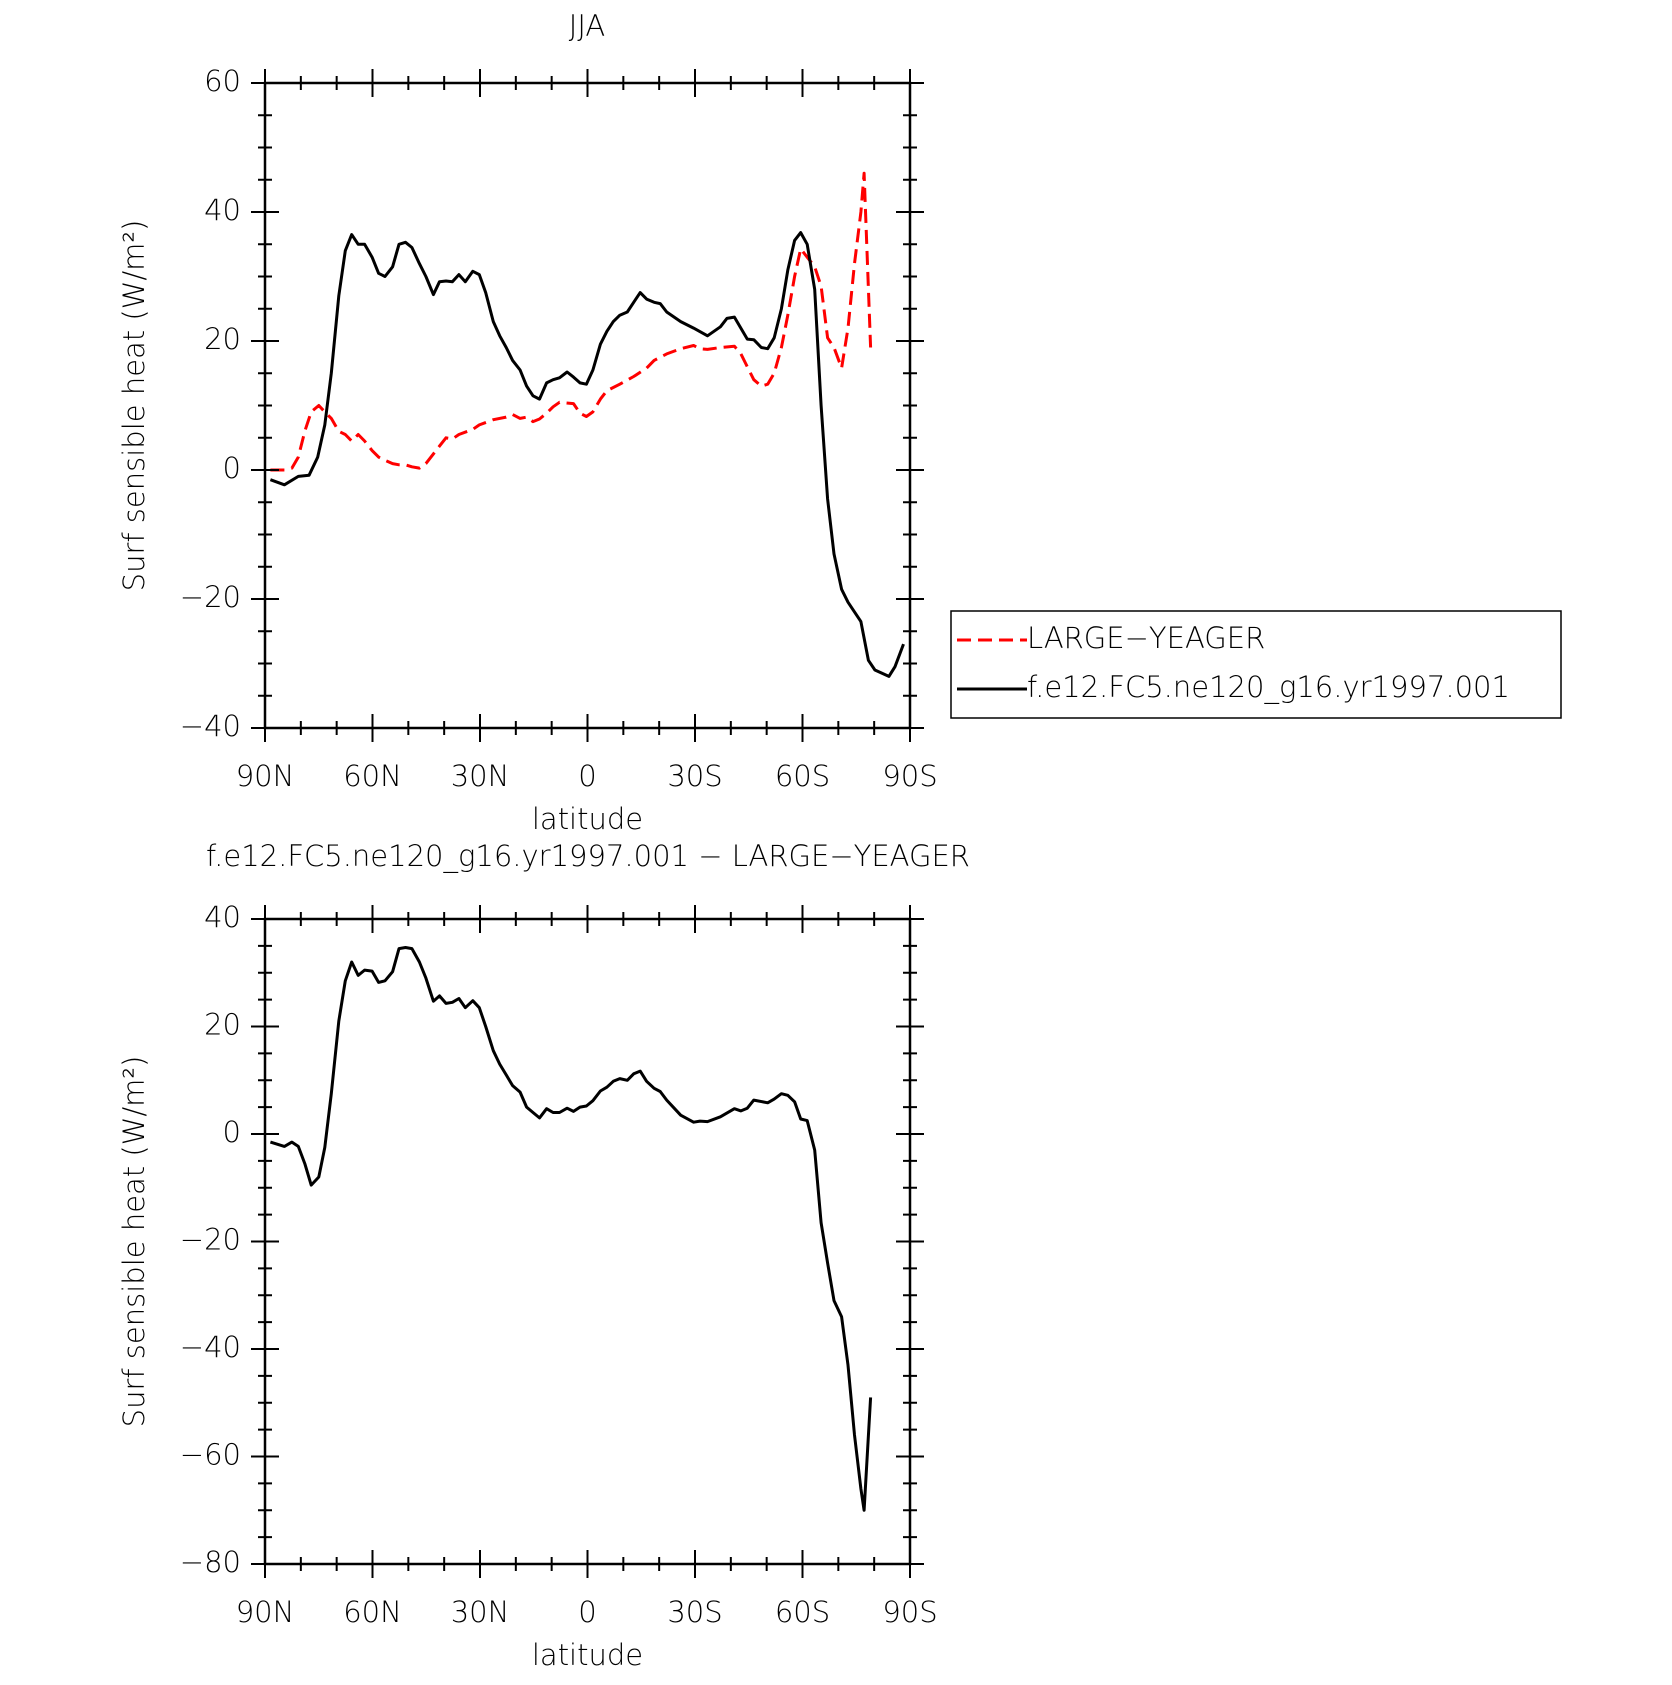 The image size is (1672, 1685). Describe the element at coordinates (1146, 638) in the screenshot. I see `legend-label: LARGE−YEAGER` at that location.